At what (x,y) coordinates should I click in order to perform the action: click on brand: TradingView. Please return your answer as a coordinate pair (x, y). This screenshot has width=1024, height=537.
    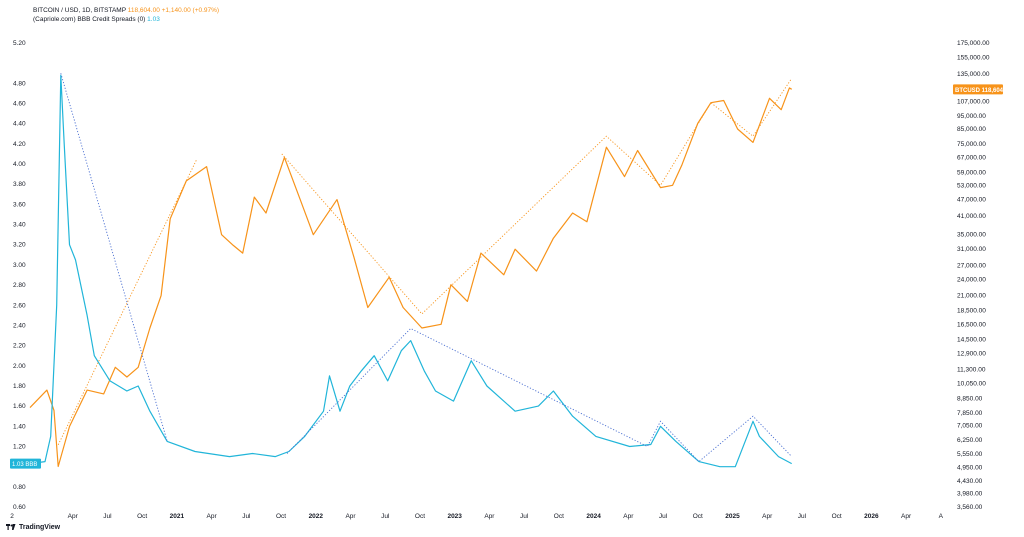
    Looking at the image, I should click on (33, 527).